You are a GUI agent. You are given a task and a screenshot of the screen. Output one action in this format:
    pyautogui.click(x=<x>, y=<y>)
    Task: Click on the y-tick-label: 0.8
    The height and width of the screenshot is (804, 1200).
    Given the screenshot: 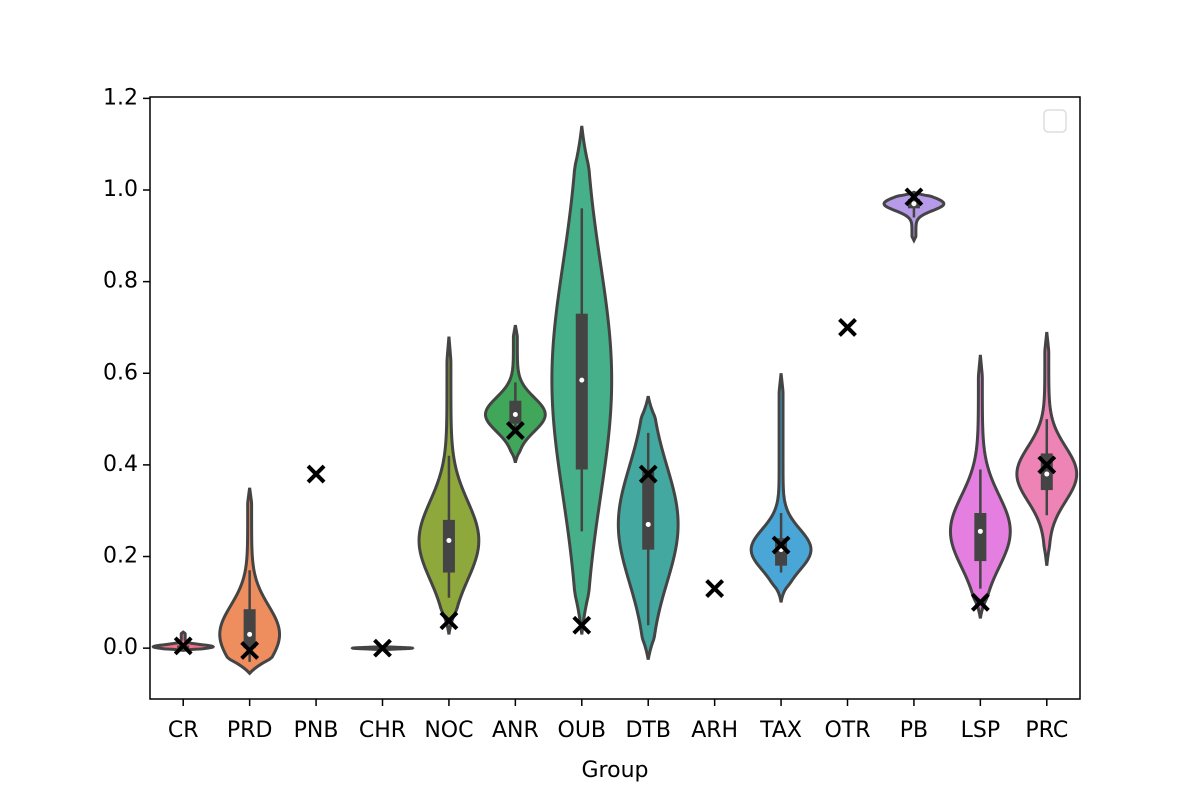 What is the action you would take?
    pyautogui.click(x=120, y=281)
    